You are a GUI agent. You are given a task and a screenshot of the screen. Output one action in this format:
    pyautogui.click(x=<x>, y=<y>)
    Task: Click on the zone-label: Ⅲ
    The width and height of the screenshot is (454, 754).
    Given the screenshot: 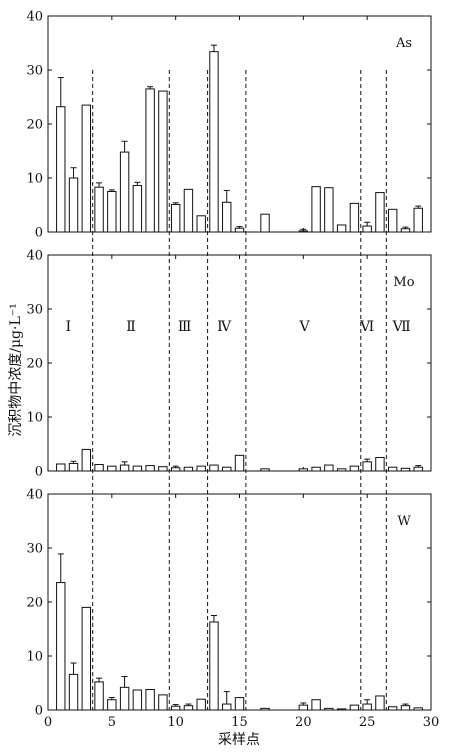 What is the action you would take?
    pyautogui.click(x=185, y=327)
    